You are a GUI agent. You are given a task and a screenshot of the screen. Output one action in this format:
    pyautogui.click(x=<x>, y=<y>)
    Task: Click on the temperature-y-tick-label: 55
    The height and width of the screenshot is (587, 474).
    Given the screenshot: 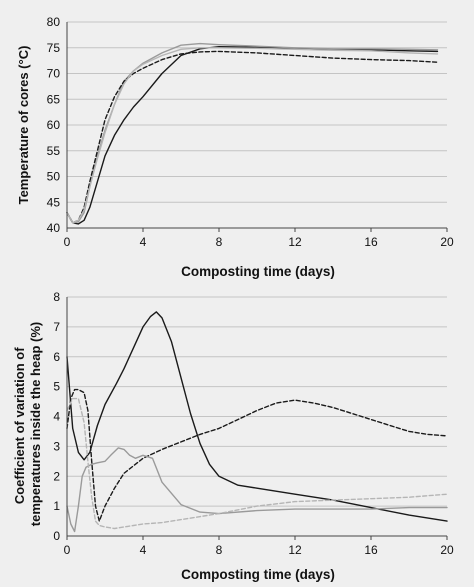 What is the action you would take?
    pyautogui.click(x=54, y=151)
    